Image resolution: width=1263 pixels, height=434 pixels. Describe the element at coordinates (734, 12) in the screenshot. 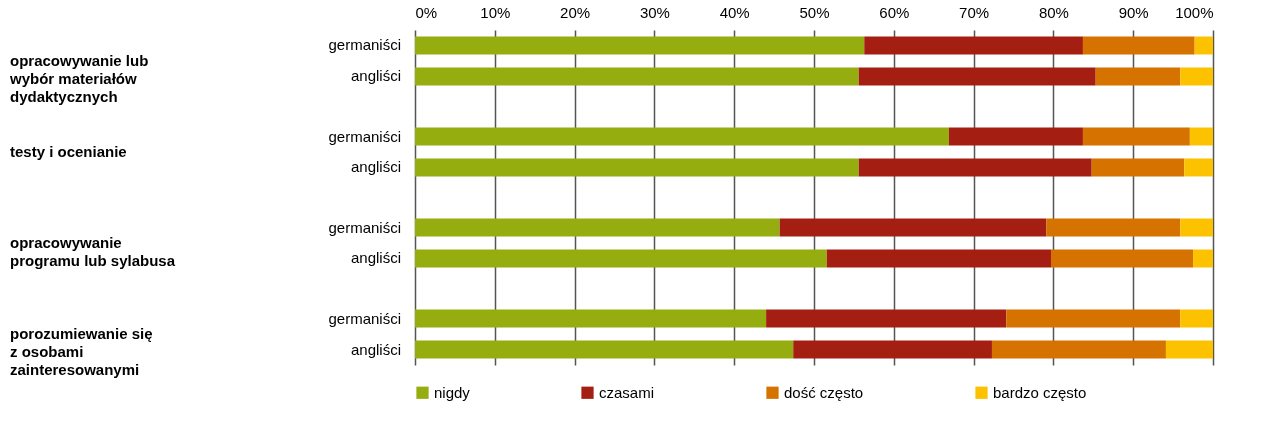

I see `x-tick-label: 40%` at that location.